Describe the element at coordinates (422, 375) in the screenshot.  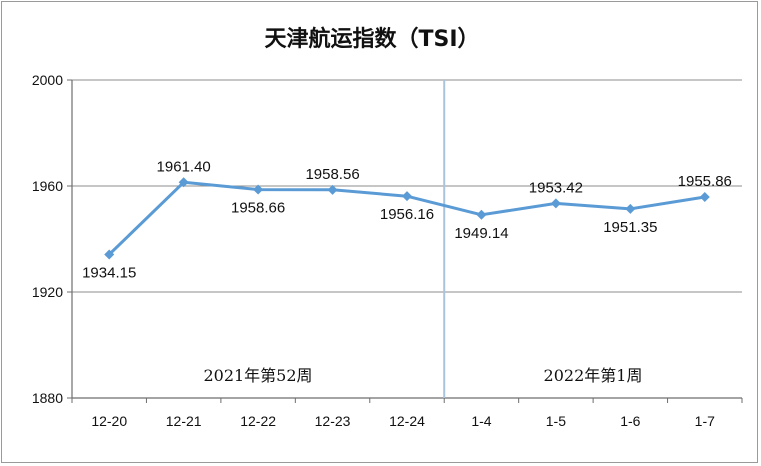
I see `period-labels: 2021年第52周 2022年第1周` at that location.